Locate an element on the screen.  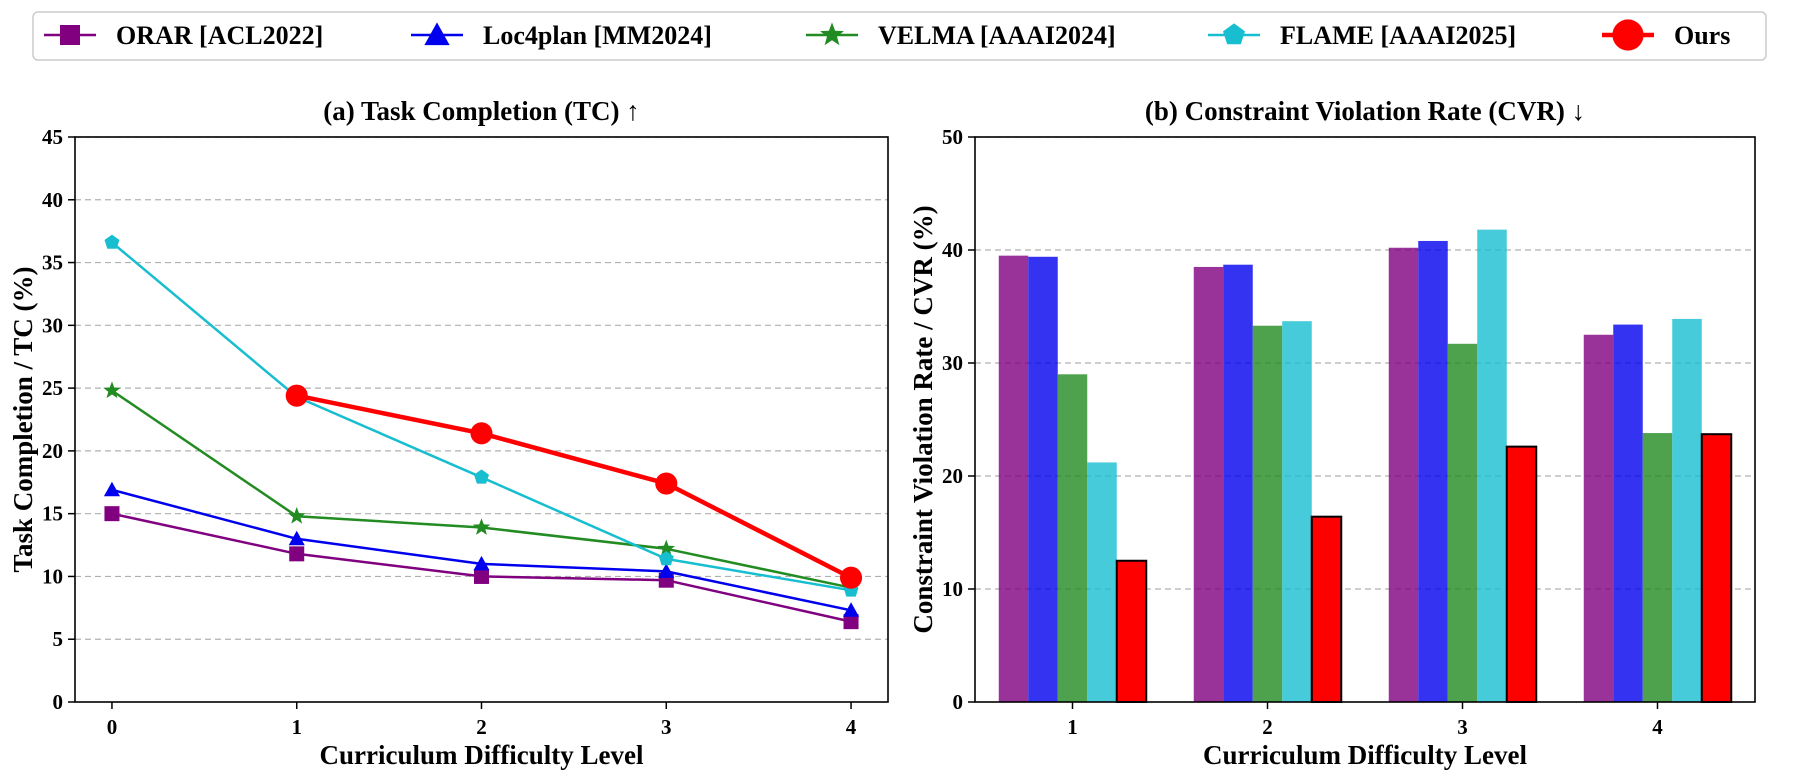
series-line-ours is located at coordinates (574, 486).